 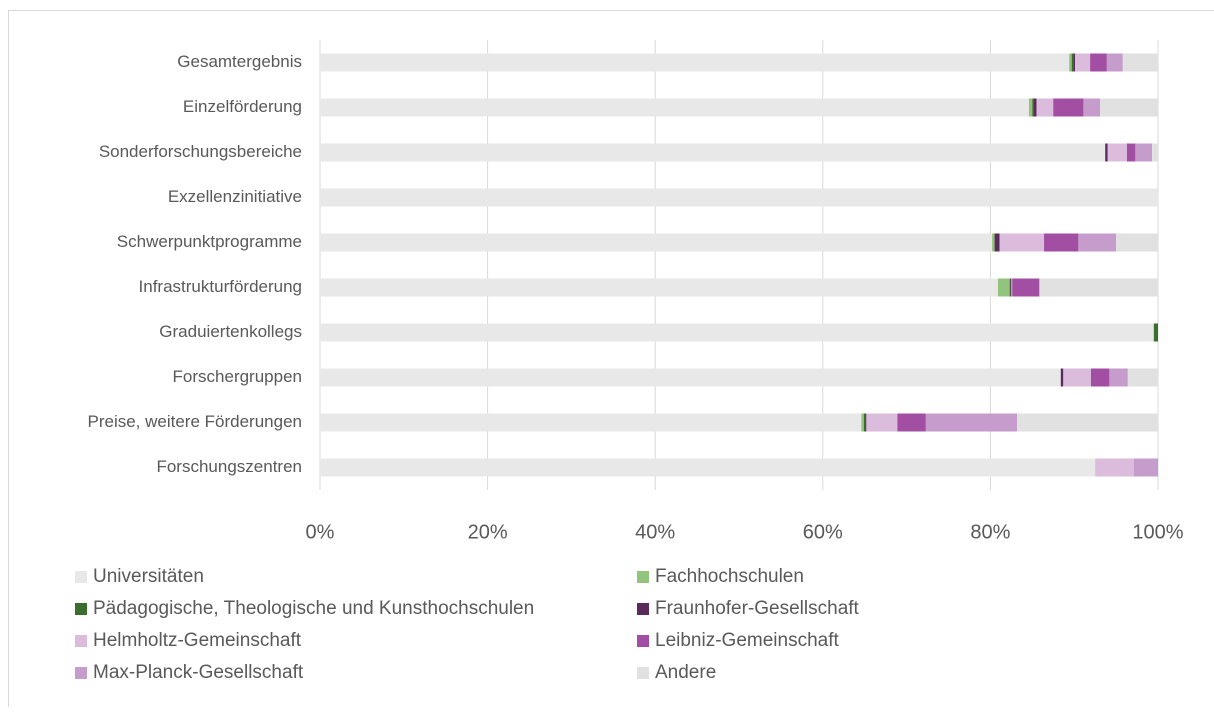 I want to click on x-tick-label: 100%, so click(x=1157, y=532).